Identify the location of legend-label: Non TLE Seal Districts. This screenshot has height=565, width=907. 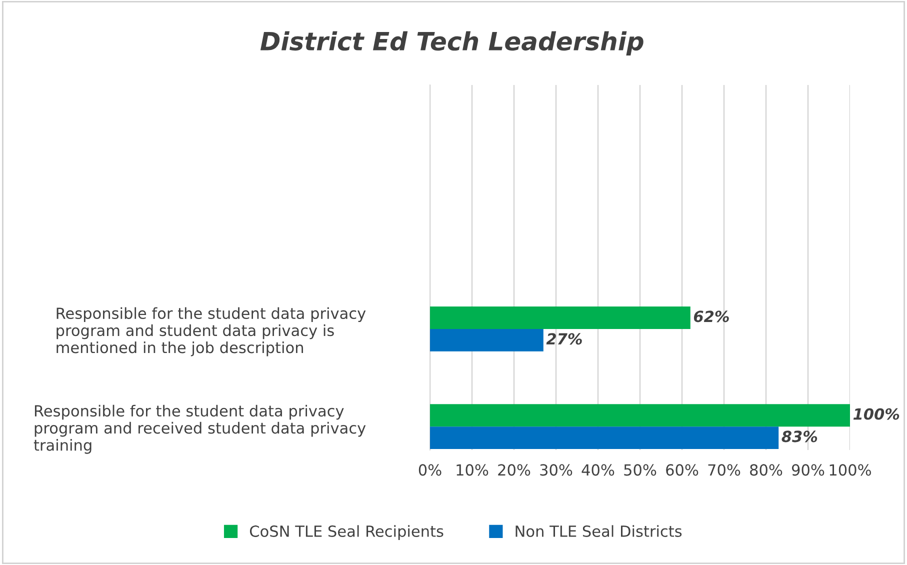
(599, 531).